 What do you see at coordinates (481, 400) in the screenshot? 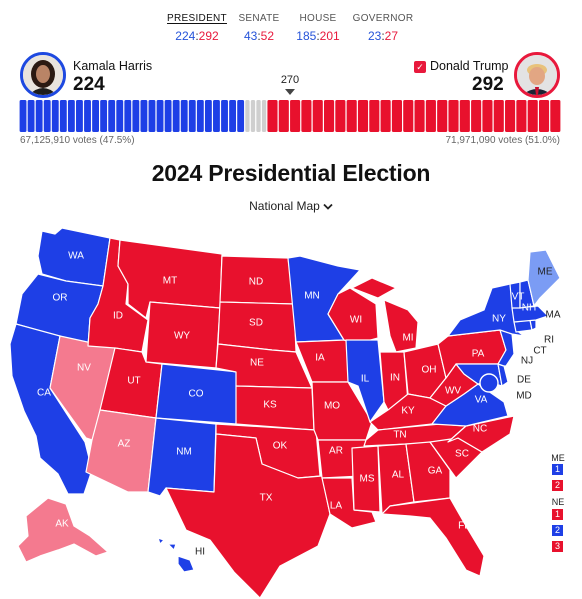
I see `state-label-va: VA` at bounding box center [481, 400].